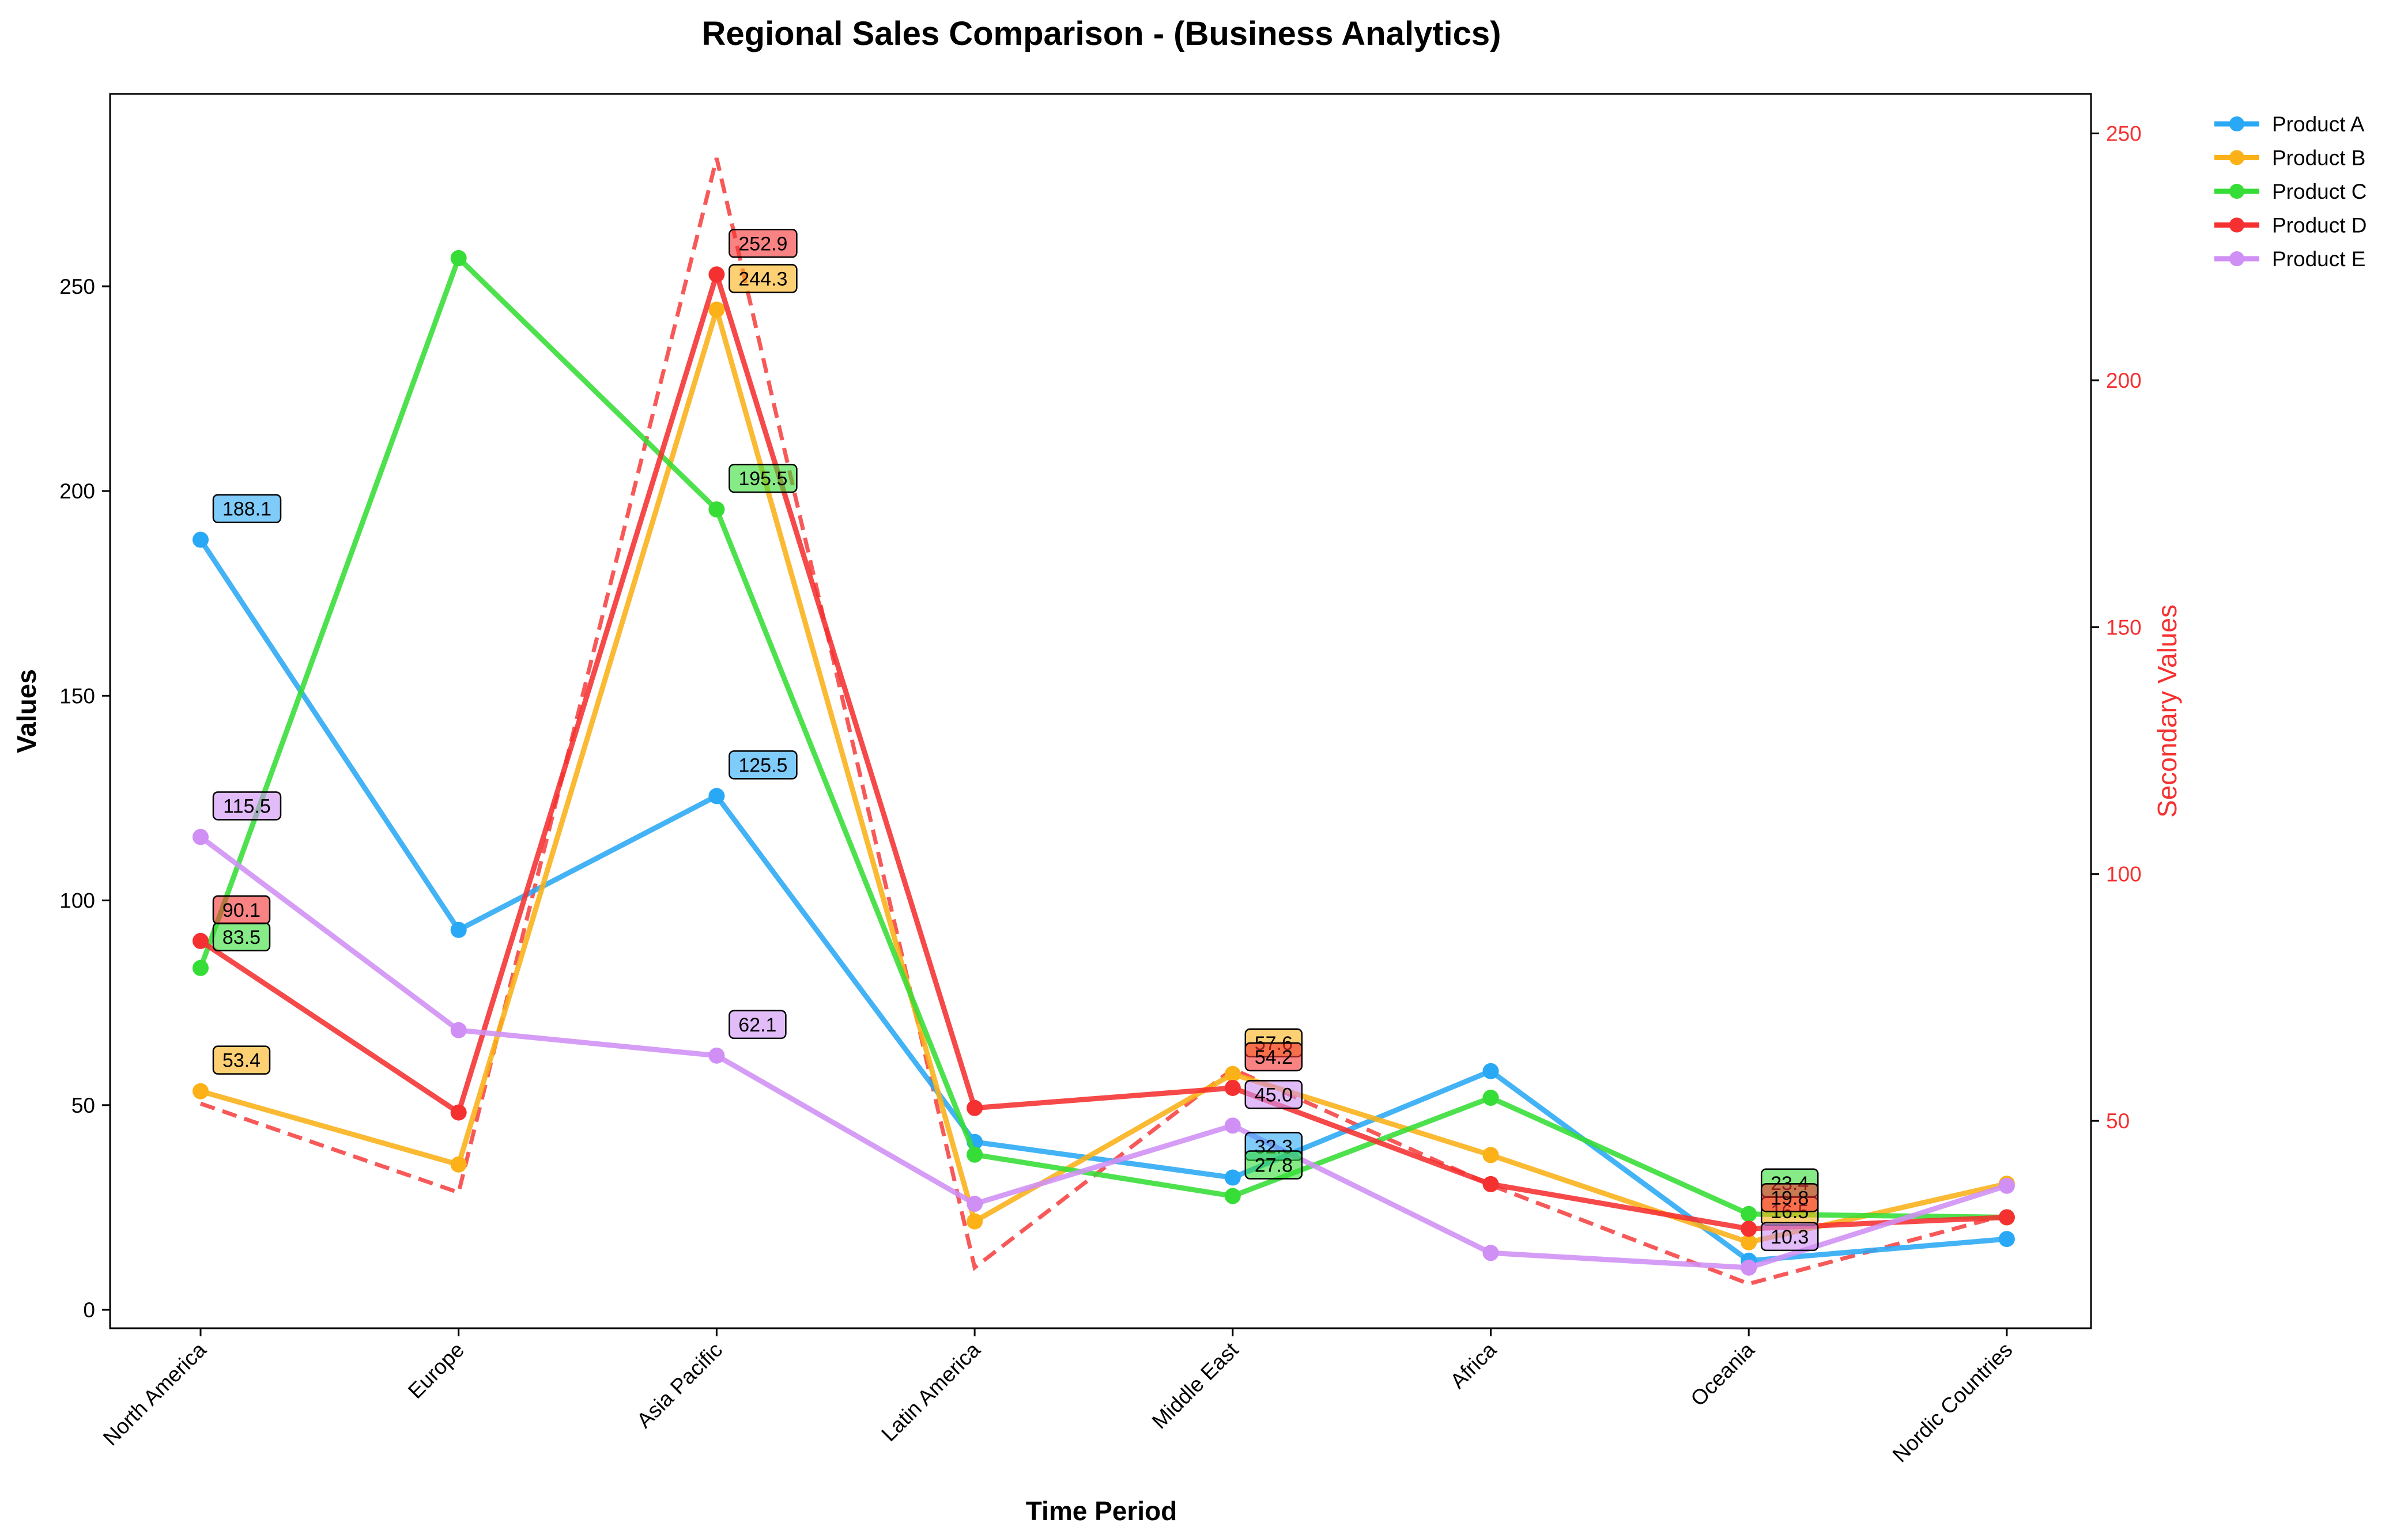  I want to click on y2-tick-label: 100, so click(2124, 875).